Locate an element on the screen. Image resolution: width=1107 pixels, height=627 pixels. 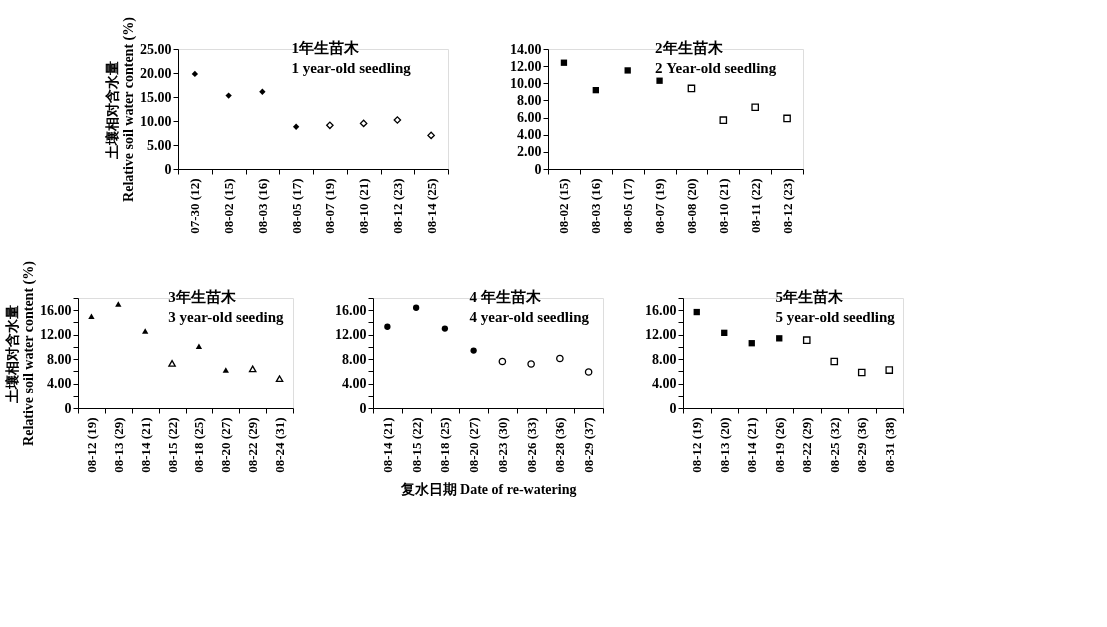
x-tick-label: 08-19 (26) is located at coordinates (779, 445).